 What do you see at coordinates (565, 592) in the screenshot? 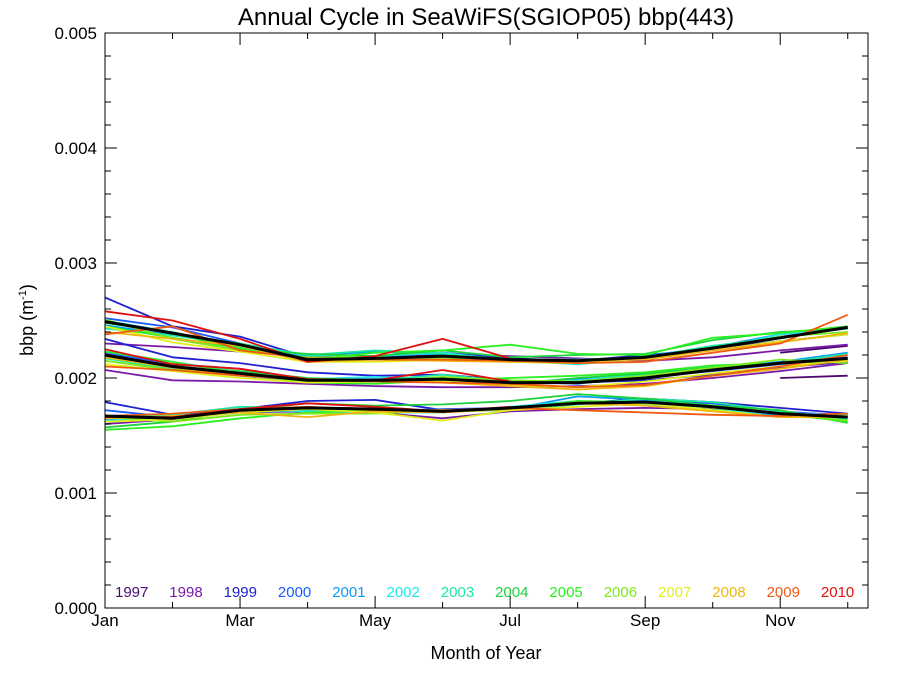
I see `legend-entry-2005: 2005` at bounding box center [565, 592].